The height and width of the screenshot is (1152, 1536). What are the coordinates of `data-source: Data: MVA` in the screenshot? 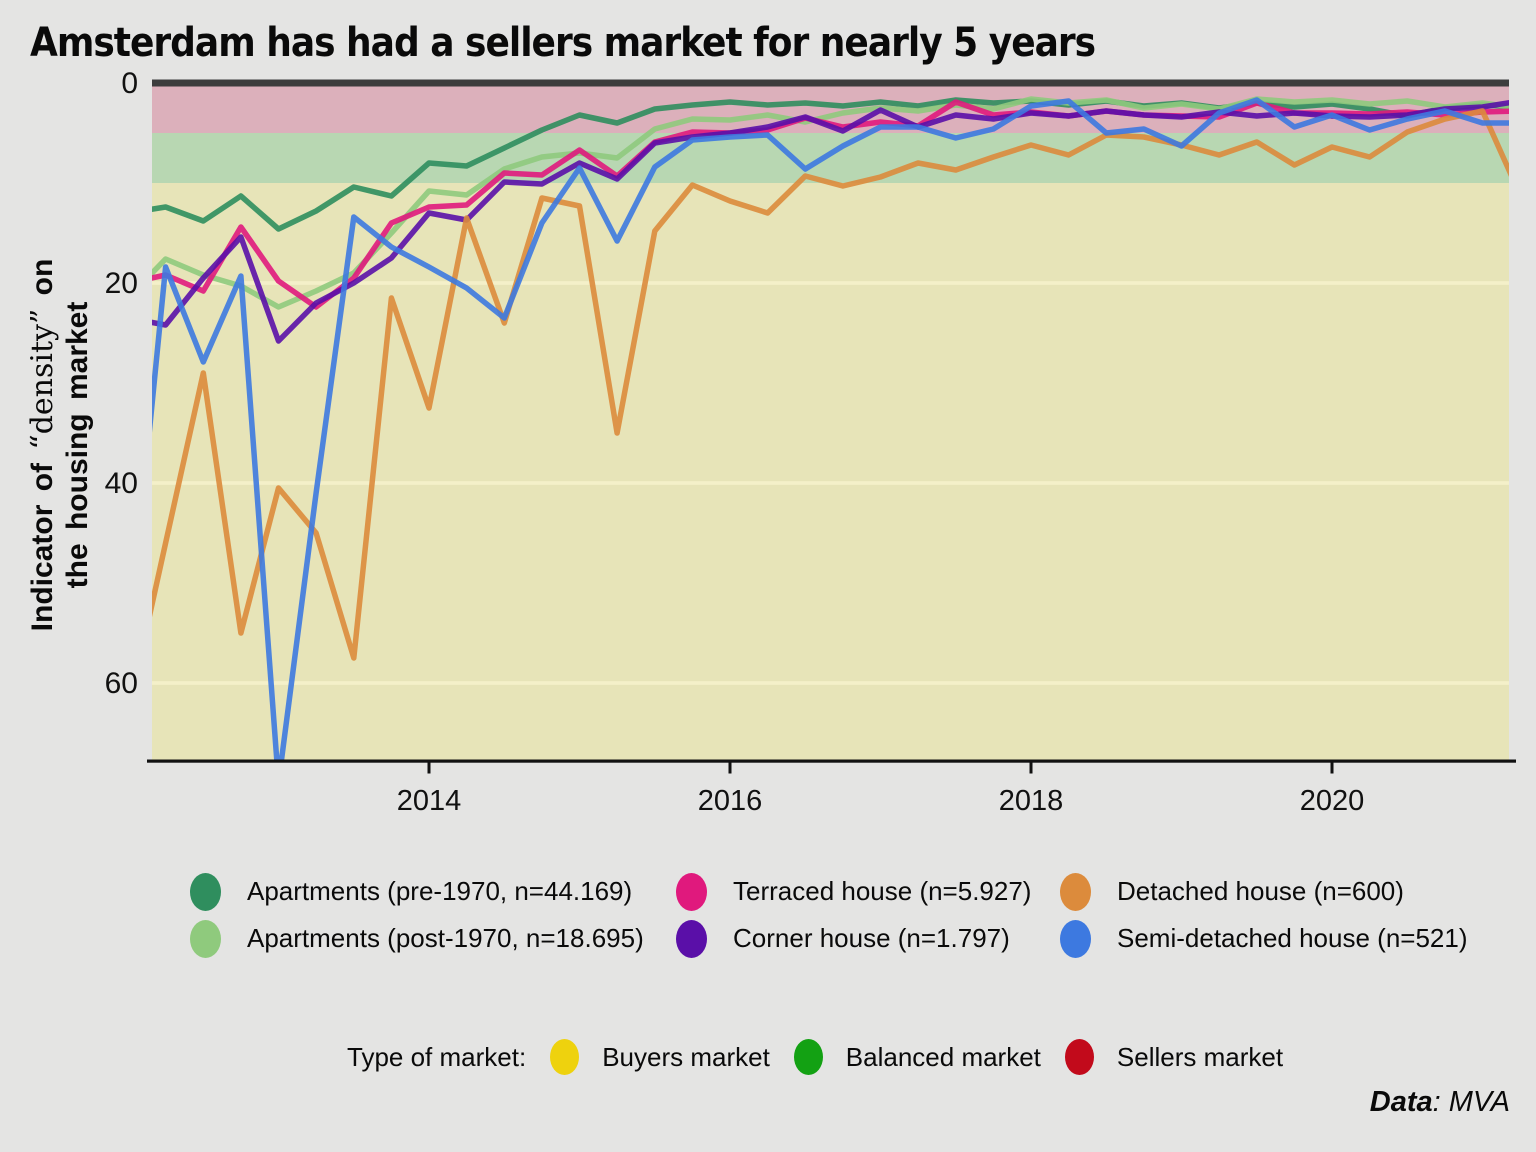 It's located at (1440, 1102).